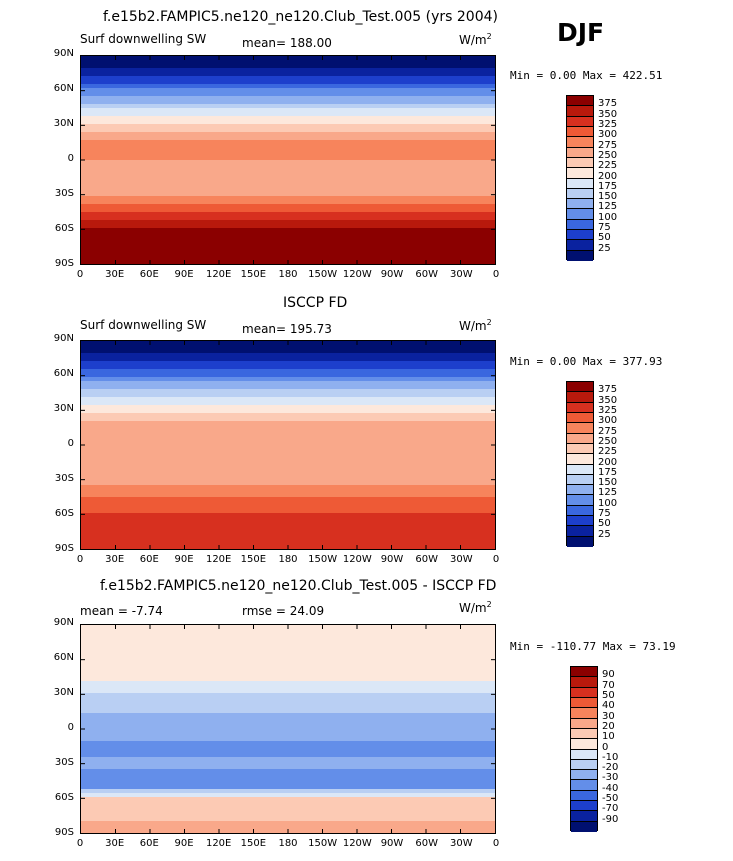 Image resolution: width=733 pixels, height=861 pixels. I want to click on colorbar-level-label: -20, so click(610, 768).